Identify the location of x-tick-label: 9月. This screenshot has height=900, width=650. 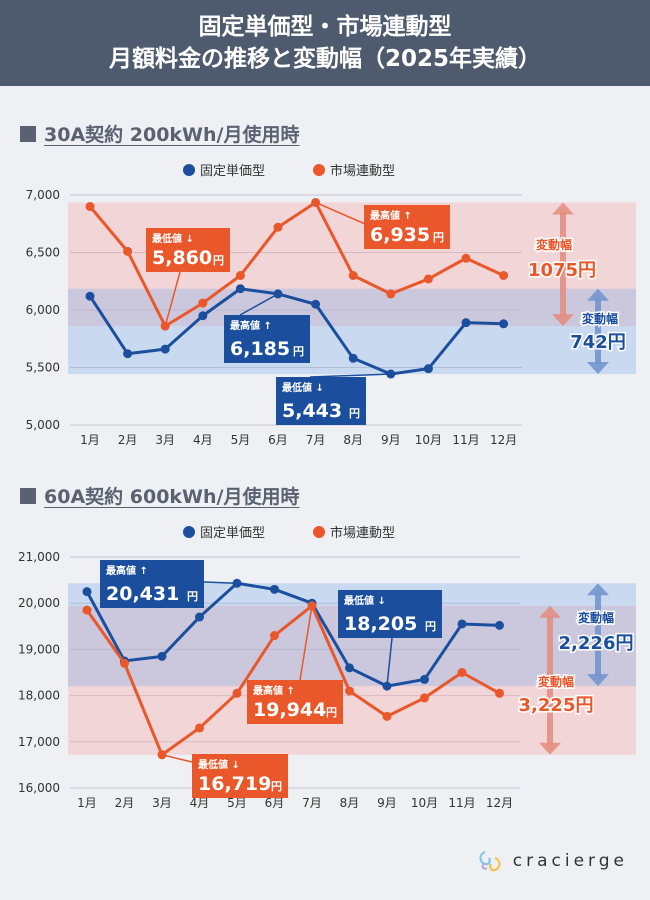
(387, 803).